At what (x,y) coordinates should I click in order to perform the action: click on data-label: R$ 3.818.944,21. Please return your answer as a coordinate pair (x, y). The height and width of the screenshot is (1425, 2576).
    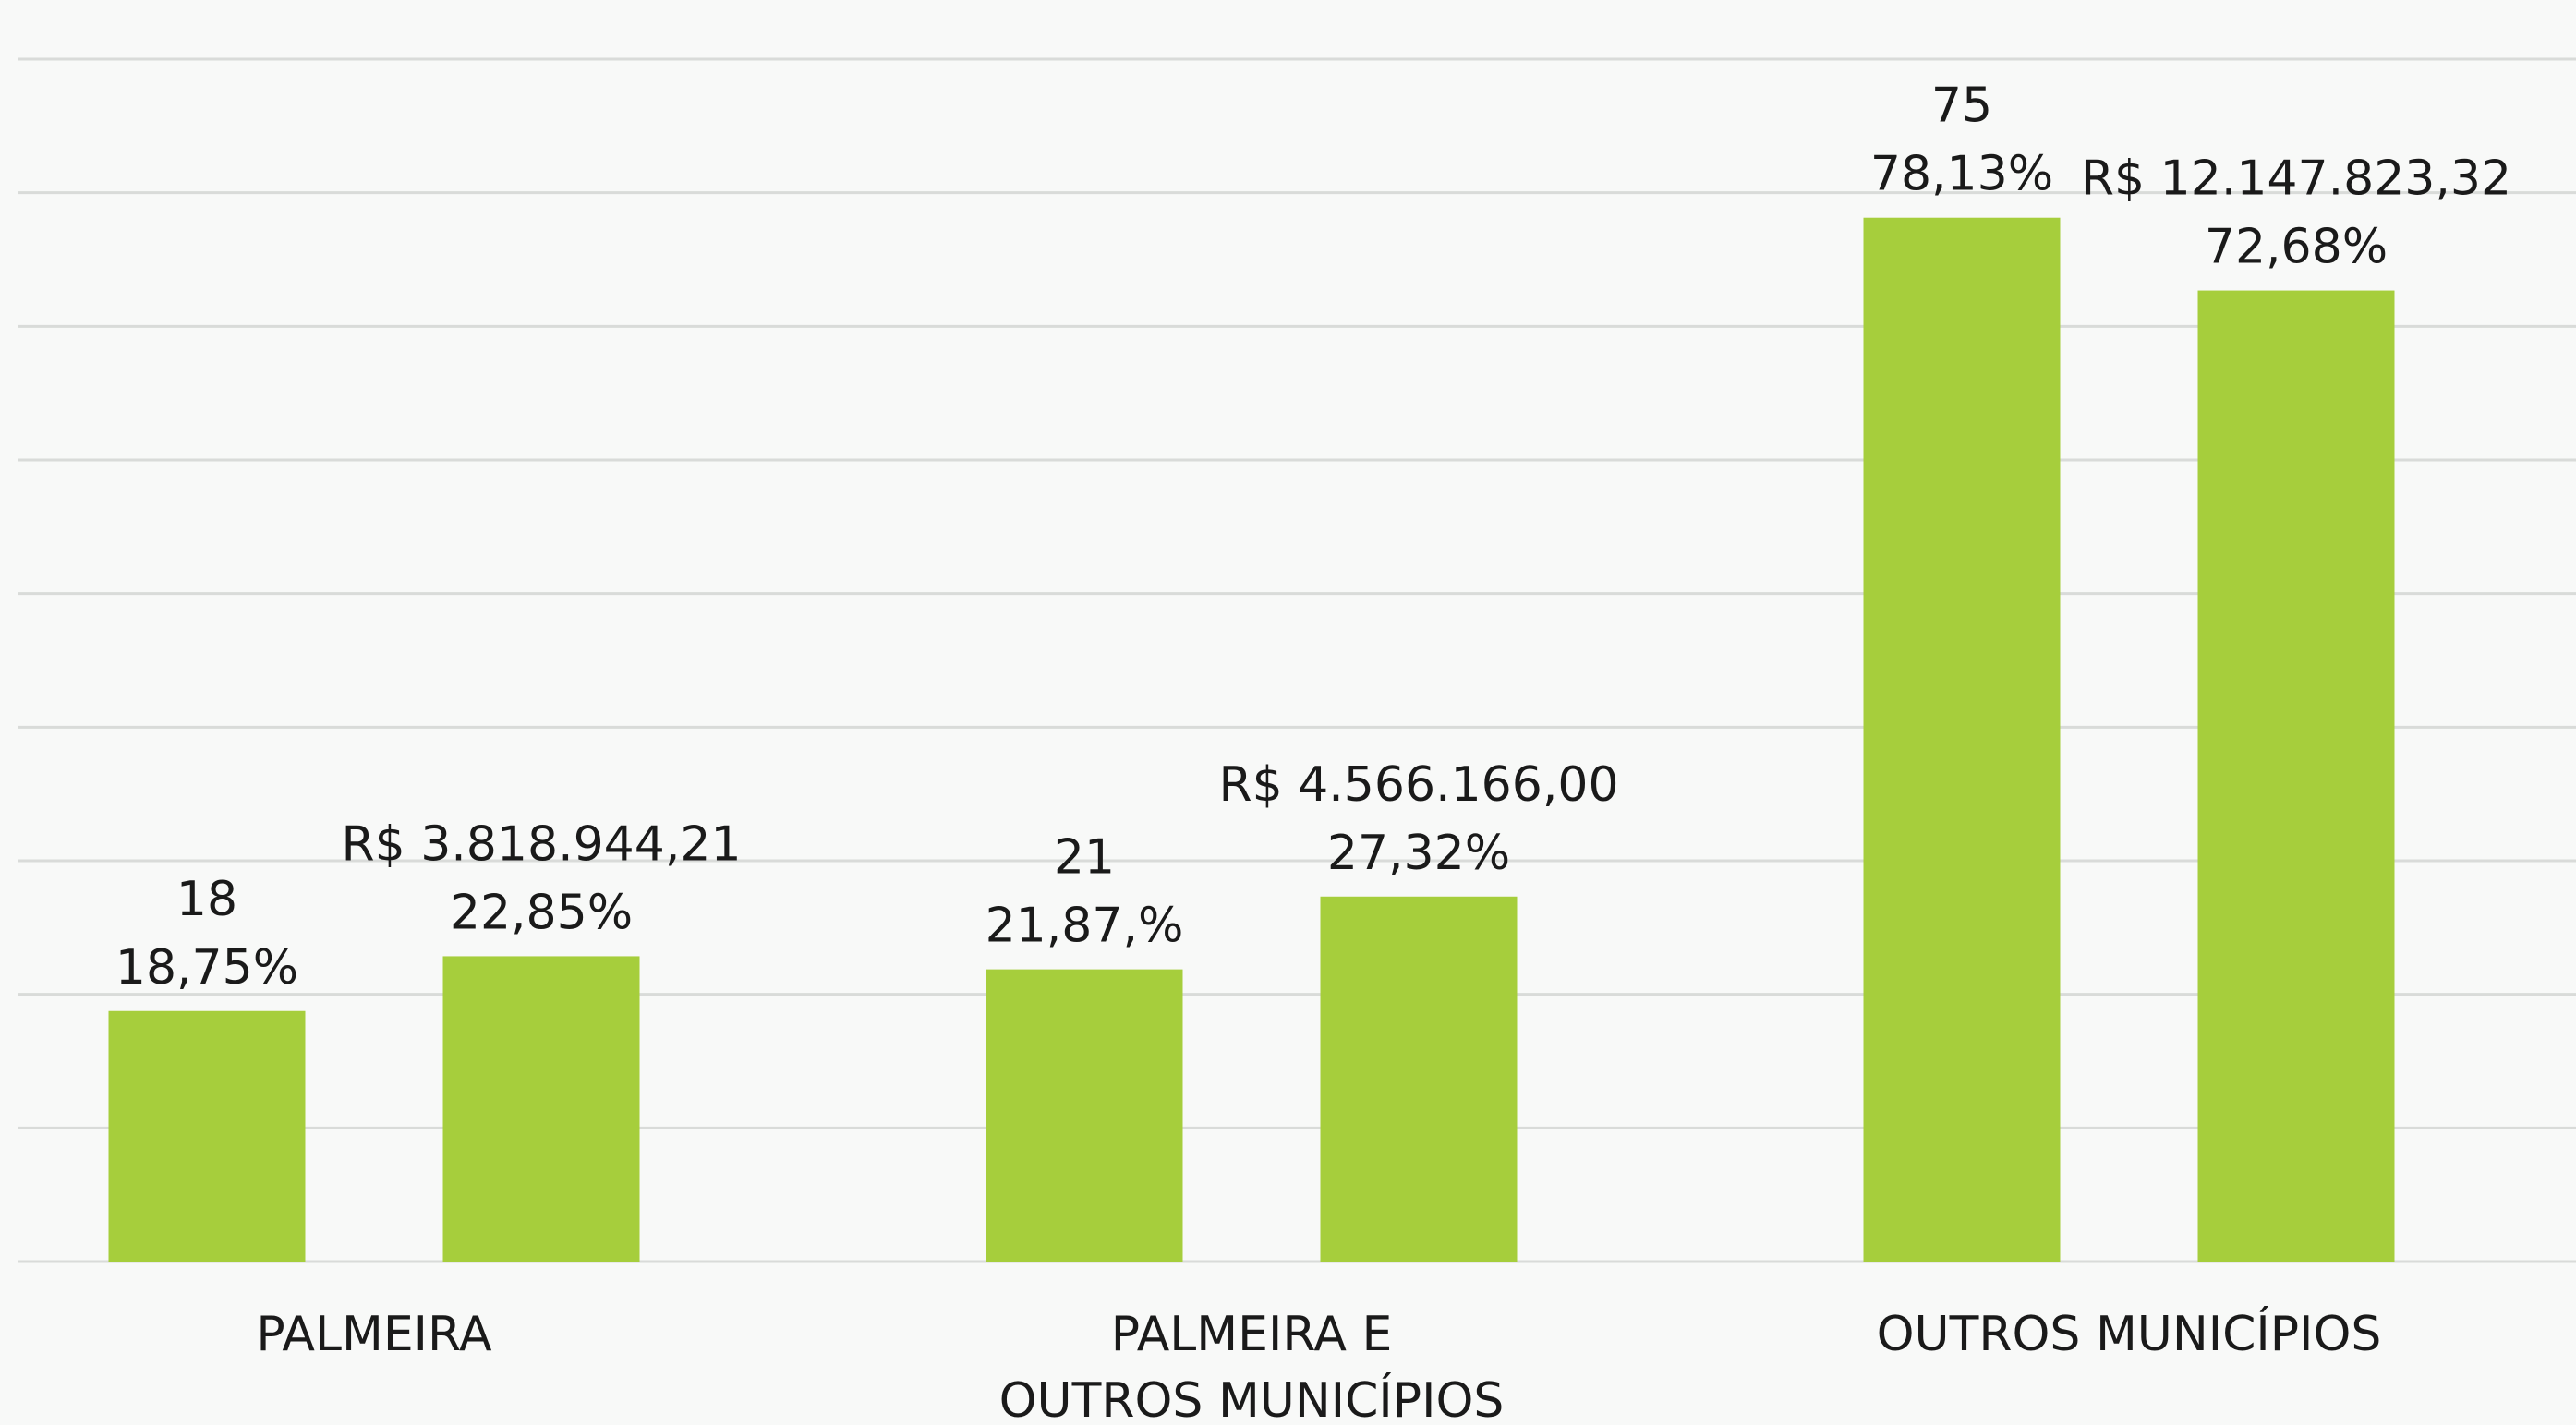
    Looking at the image, I should click on (541, 844).